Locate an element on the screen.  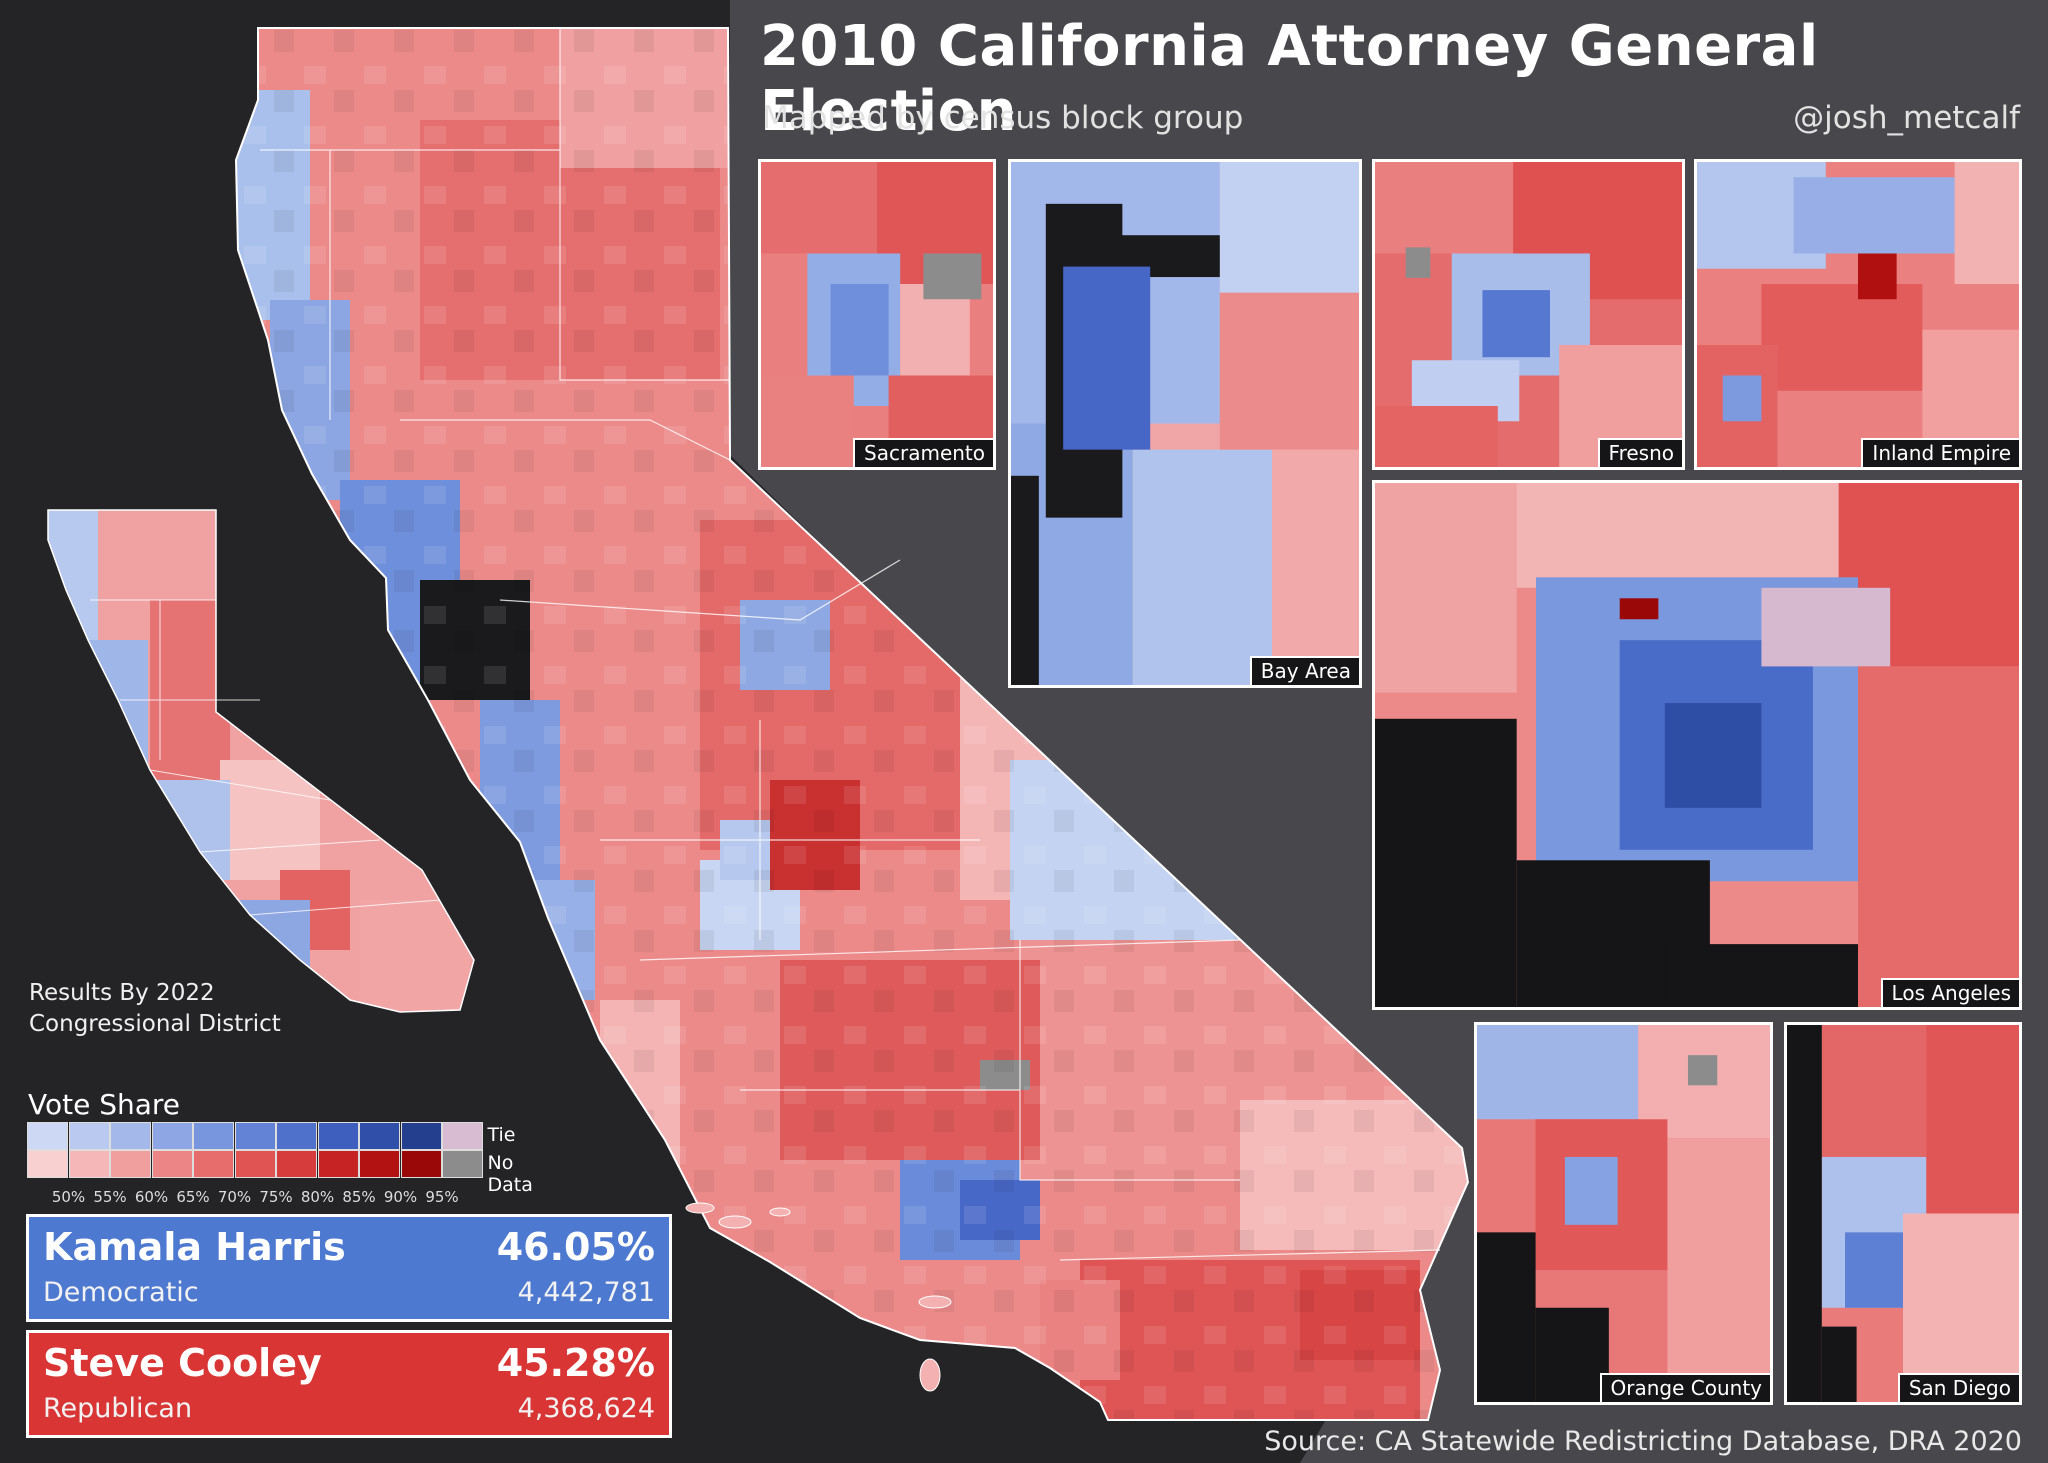
candidate-votes: 4,442,781 is located at coordinates (586, 1292).